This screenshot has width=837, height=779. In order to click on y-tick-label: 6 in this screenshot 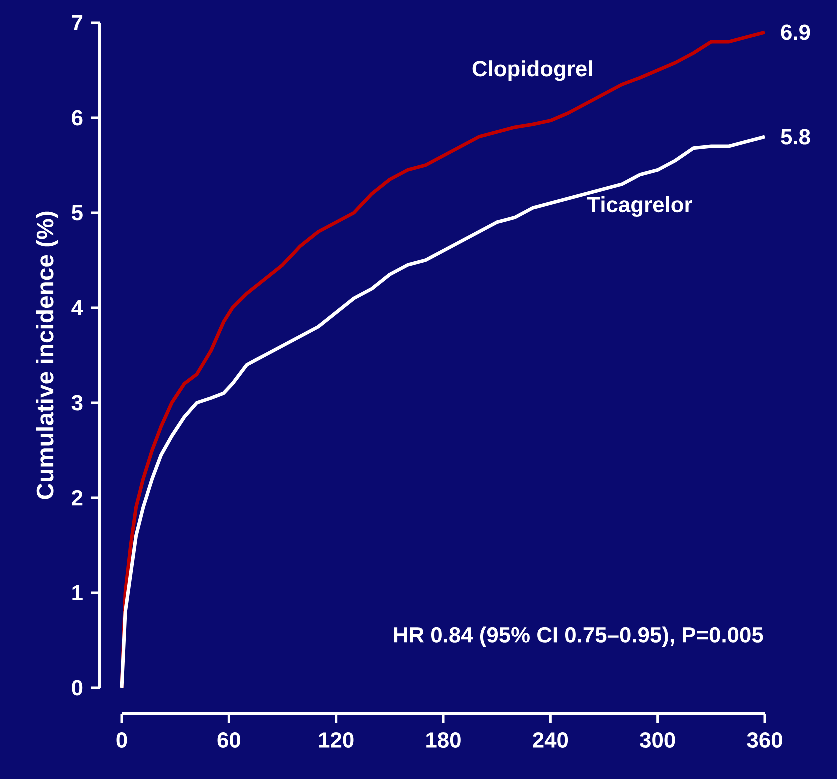, I will do `click(77, 118)`.